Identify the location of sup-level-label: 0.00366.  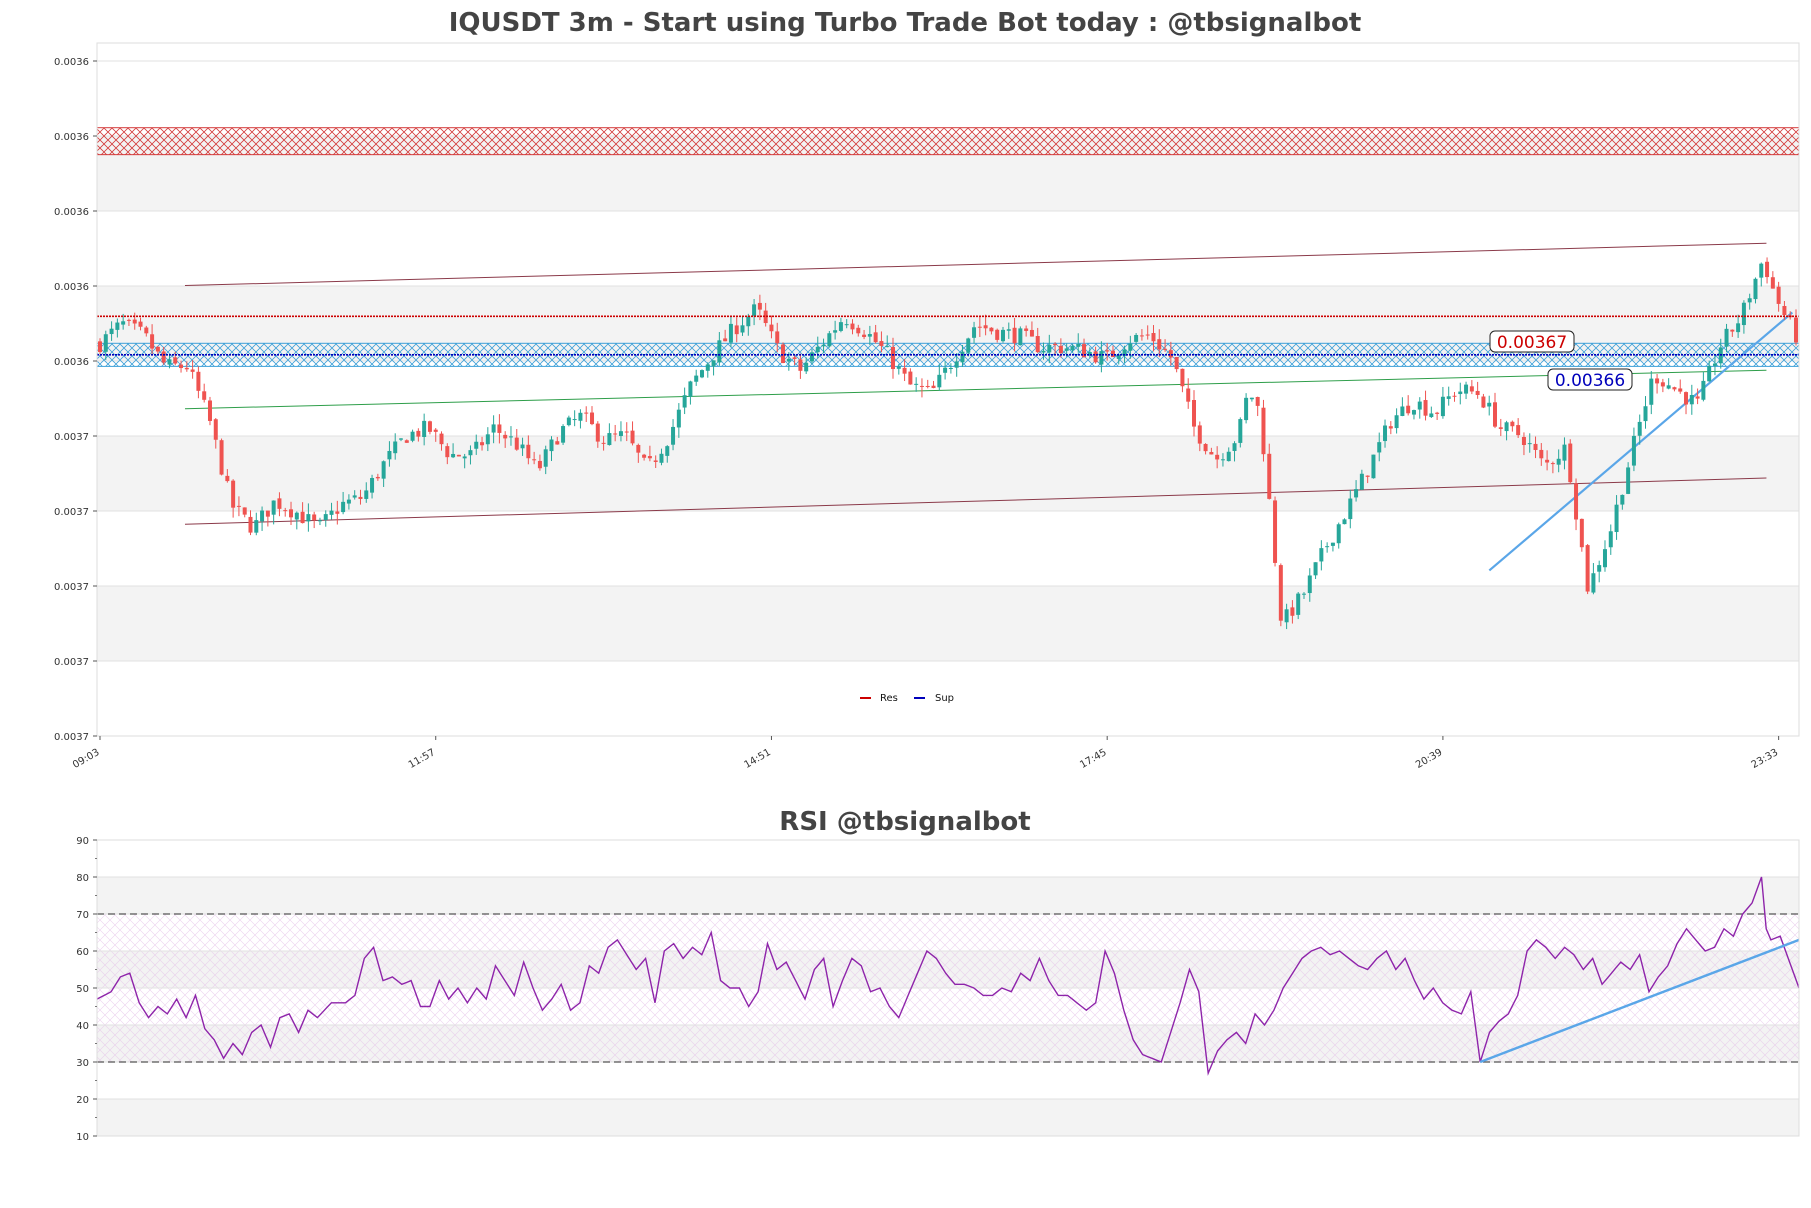
(1590, 381).